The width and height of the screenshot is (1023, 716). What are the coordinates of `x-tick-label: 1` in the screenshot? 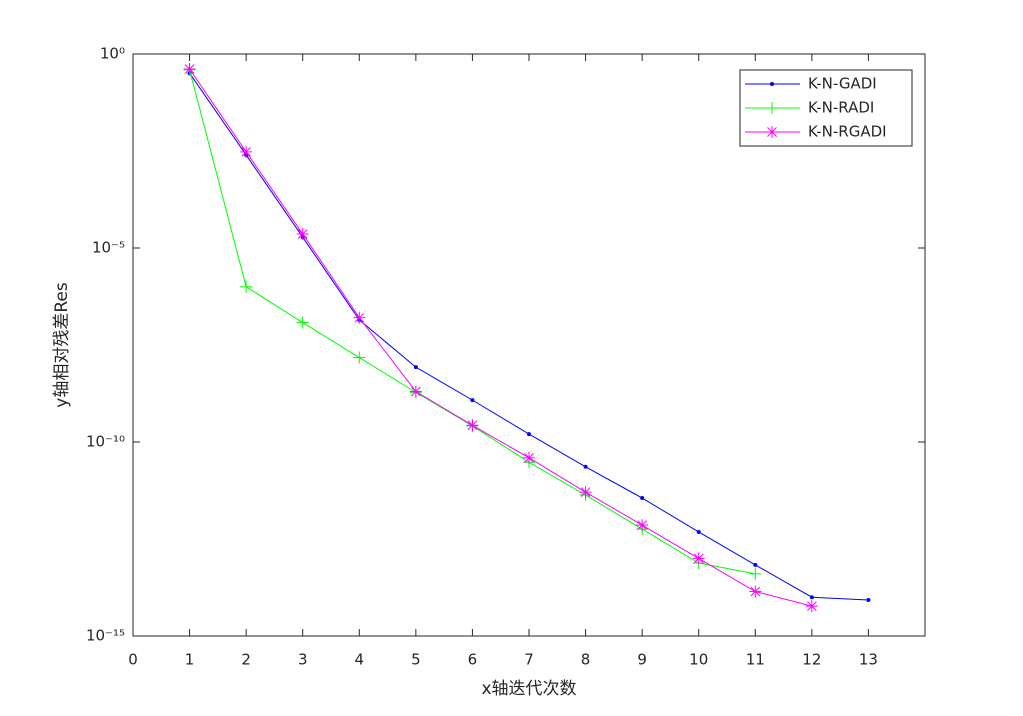 It's located at (190, 660).